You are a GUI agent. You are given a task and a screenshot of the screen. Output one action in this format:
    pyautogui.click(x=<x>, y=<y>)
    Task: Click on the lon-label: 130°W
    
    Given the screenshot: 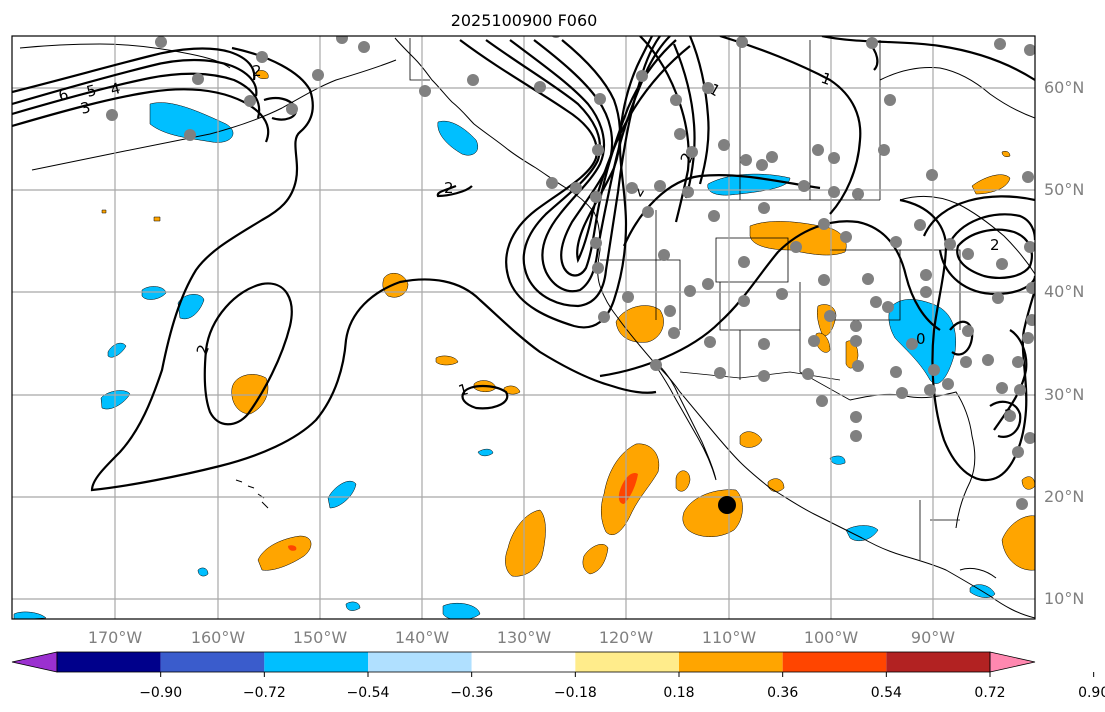 What is the action you would take?
    pyautogui.click(x=524, y=637)
    